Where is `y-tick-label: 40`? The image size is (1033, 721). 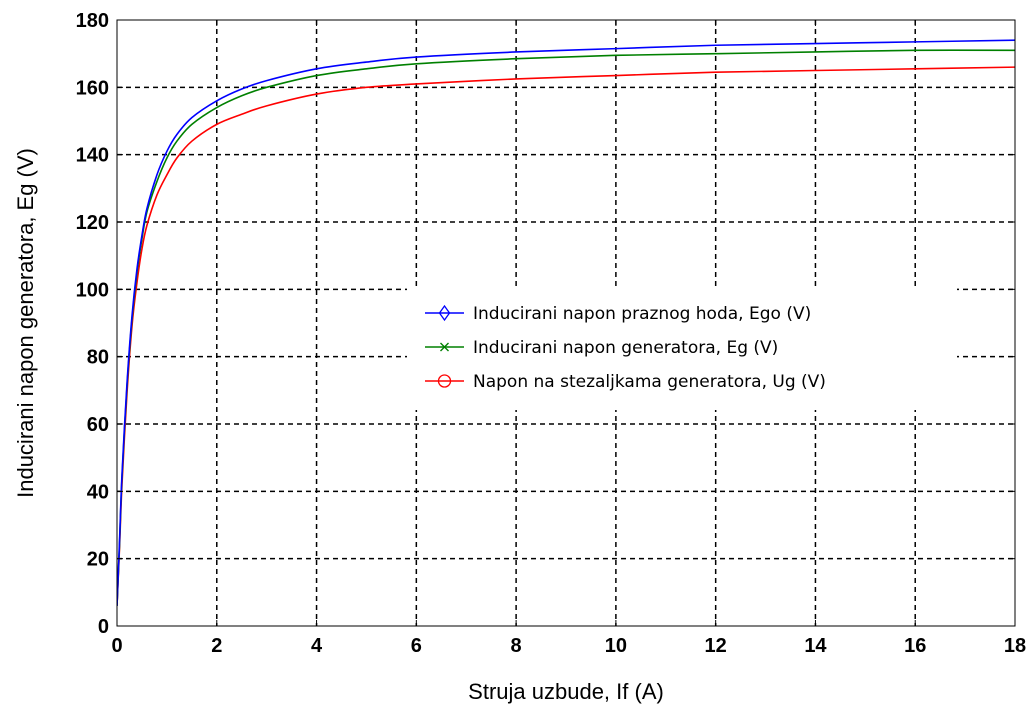
y-tick-label: 40 is located at coordinates (98, 492).